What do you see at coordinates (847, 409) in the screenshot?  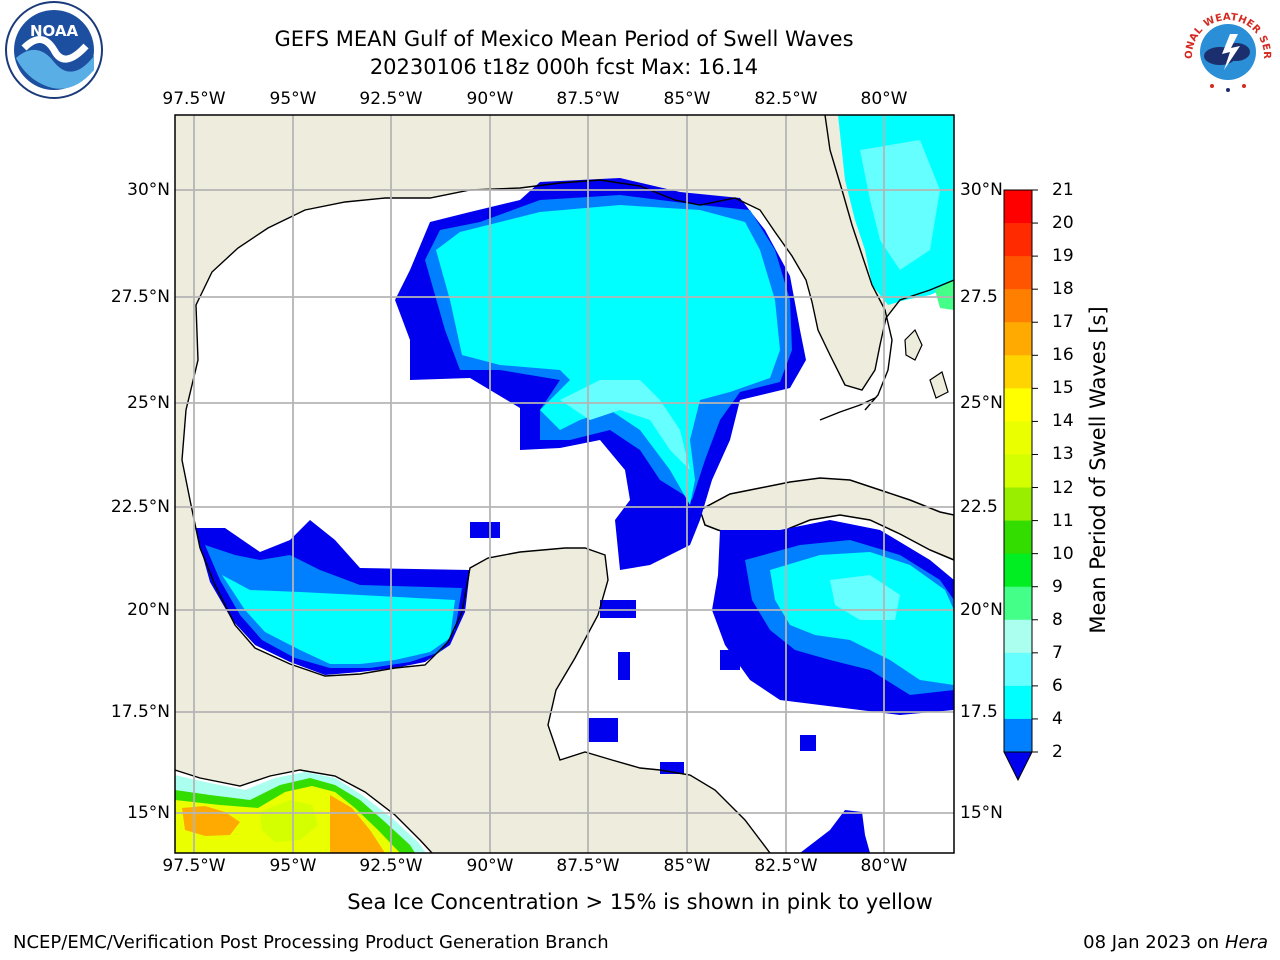 I see `coastline-keys` at bounding box center [847, 409].